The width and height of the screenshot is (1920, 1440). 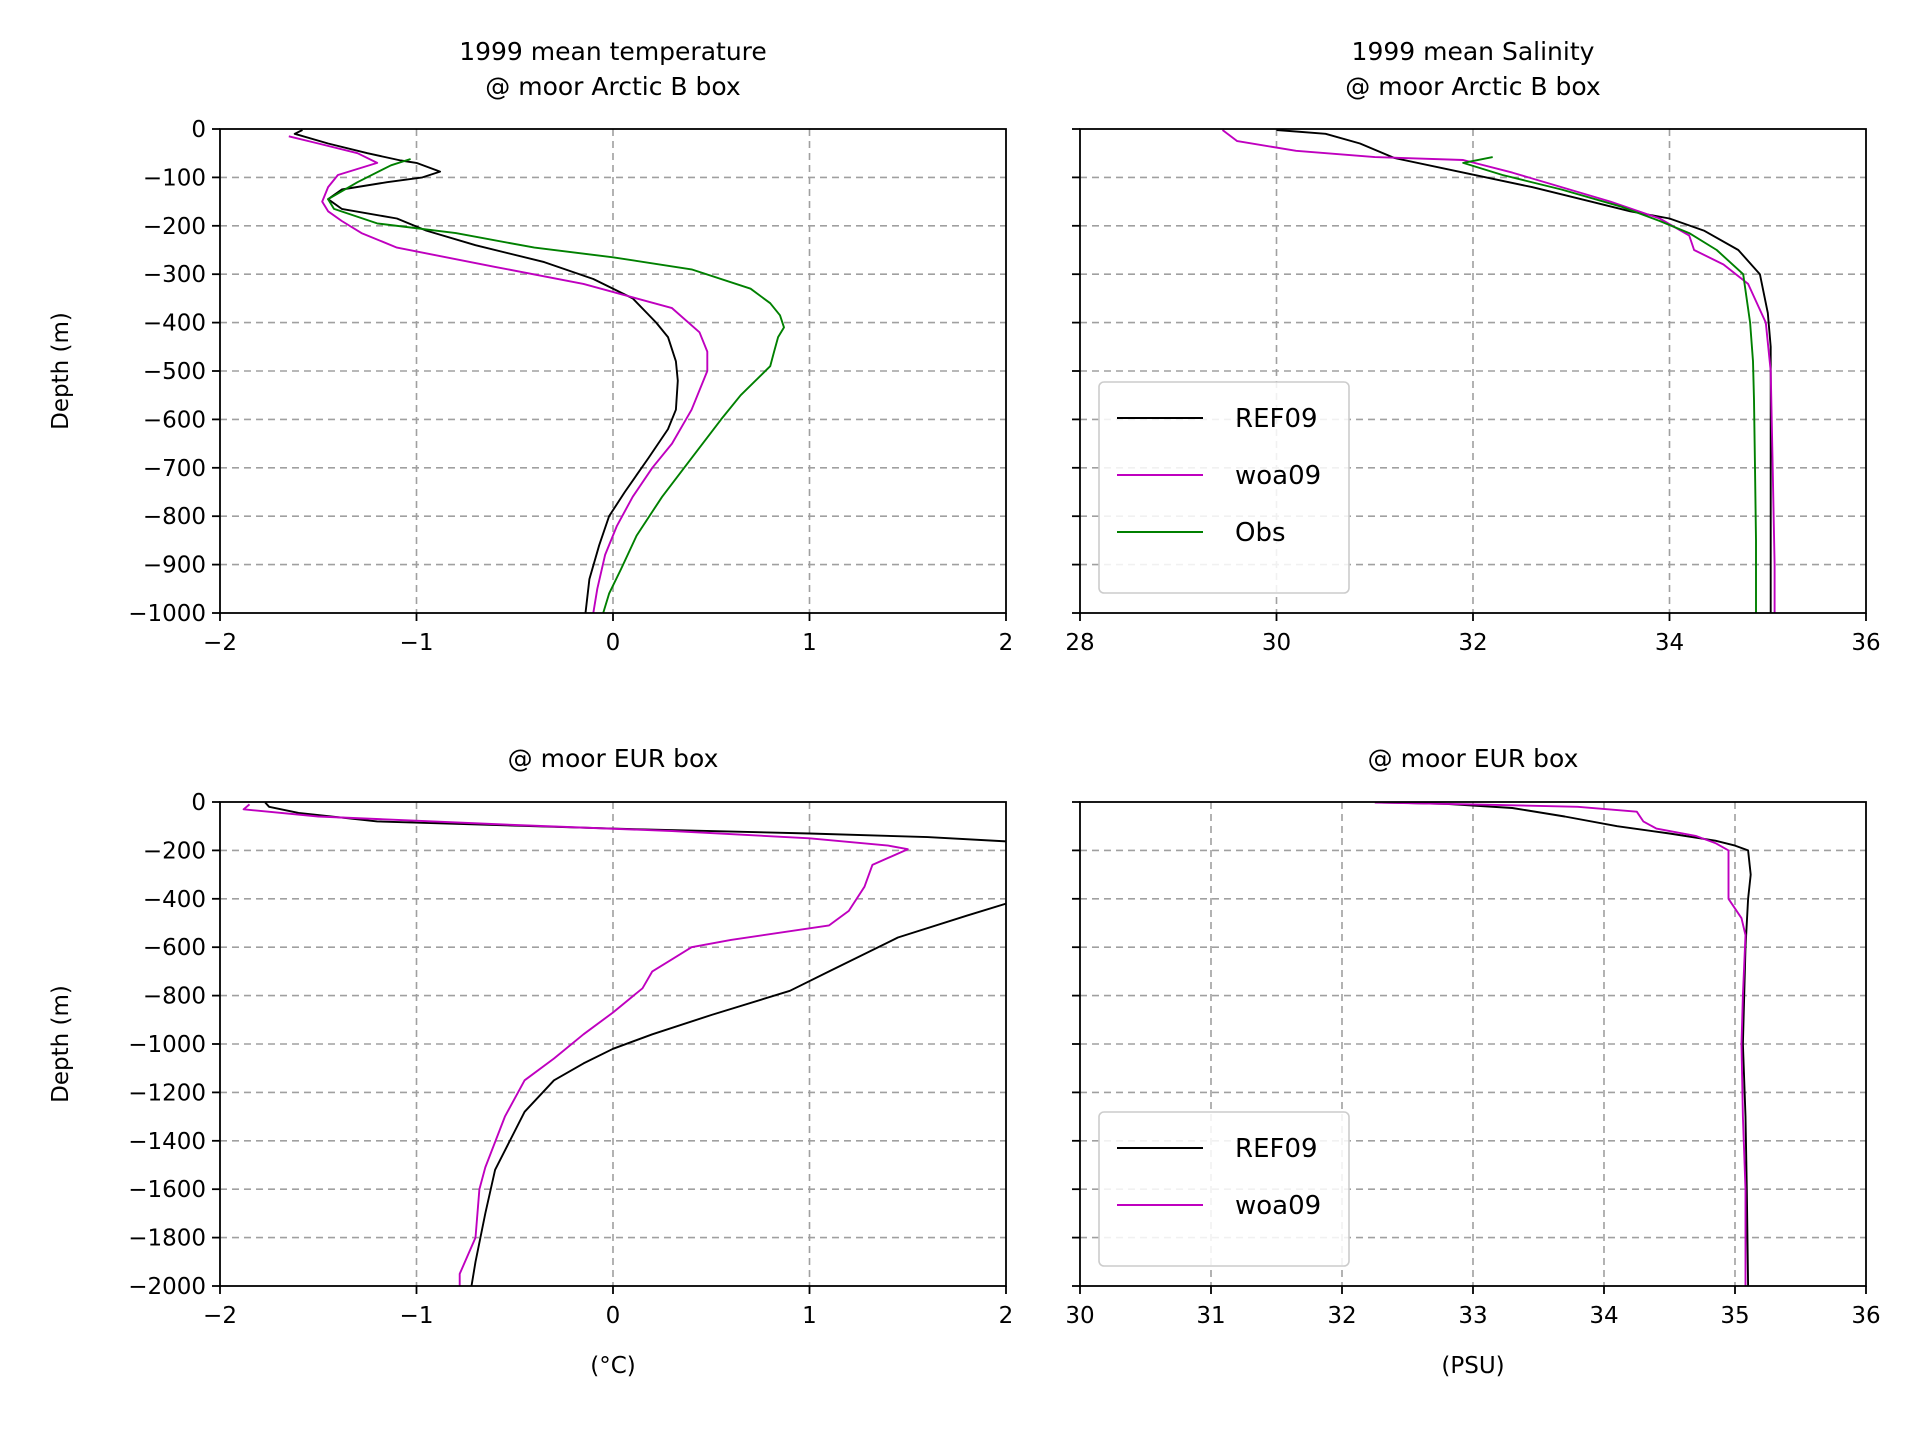 I want to click on x-tick-label: 33, so click(x=1472, y=1316).